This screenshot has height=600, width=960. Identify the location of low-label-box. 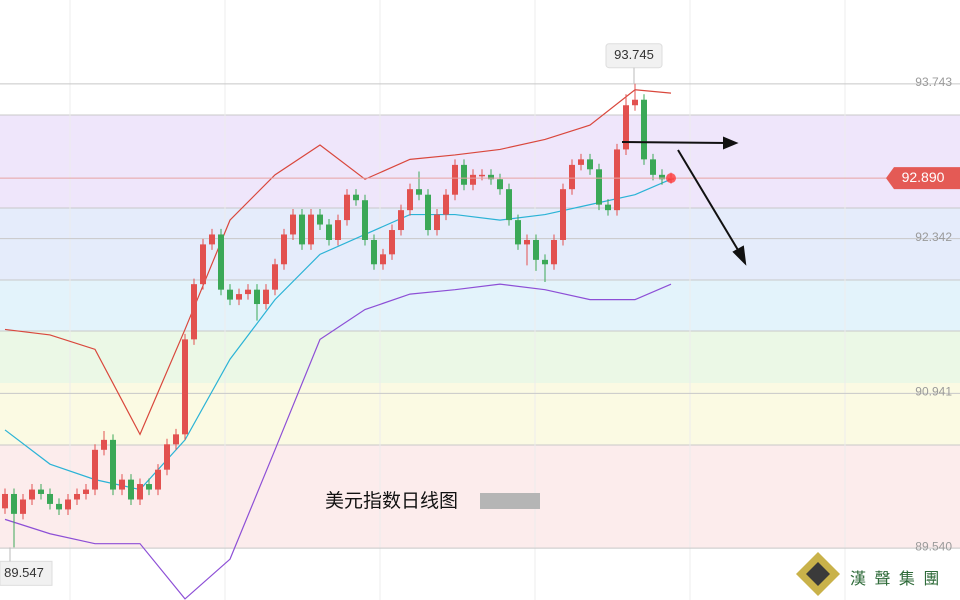
(26, 573).